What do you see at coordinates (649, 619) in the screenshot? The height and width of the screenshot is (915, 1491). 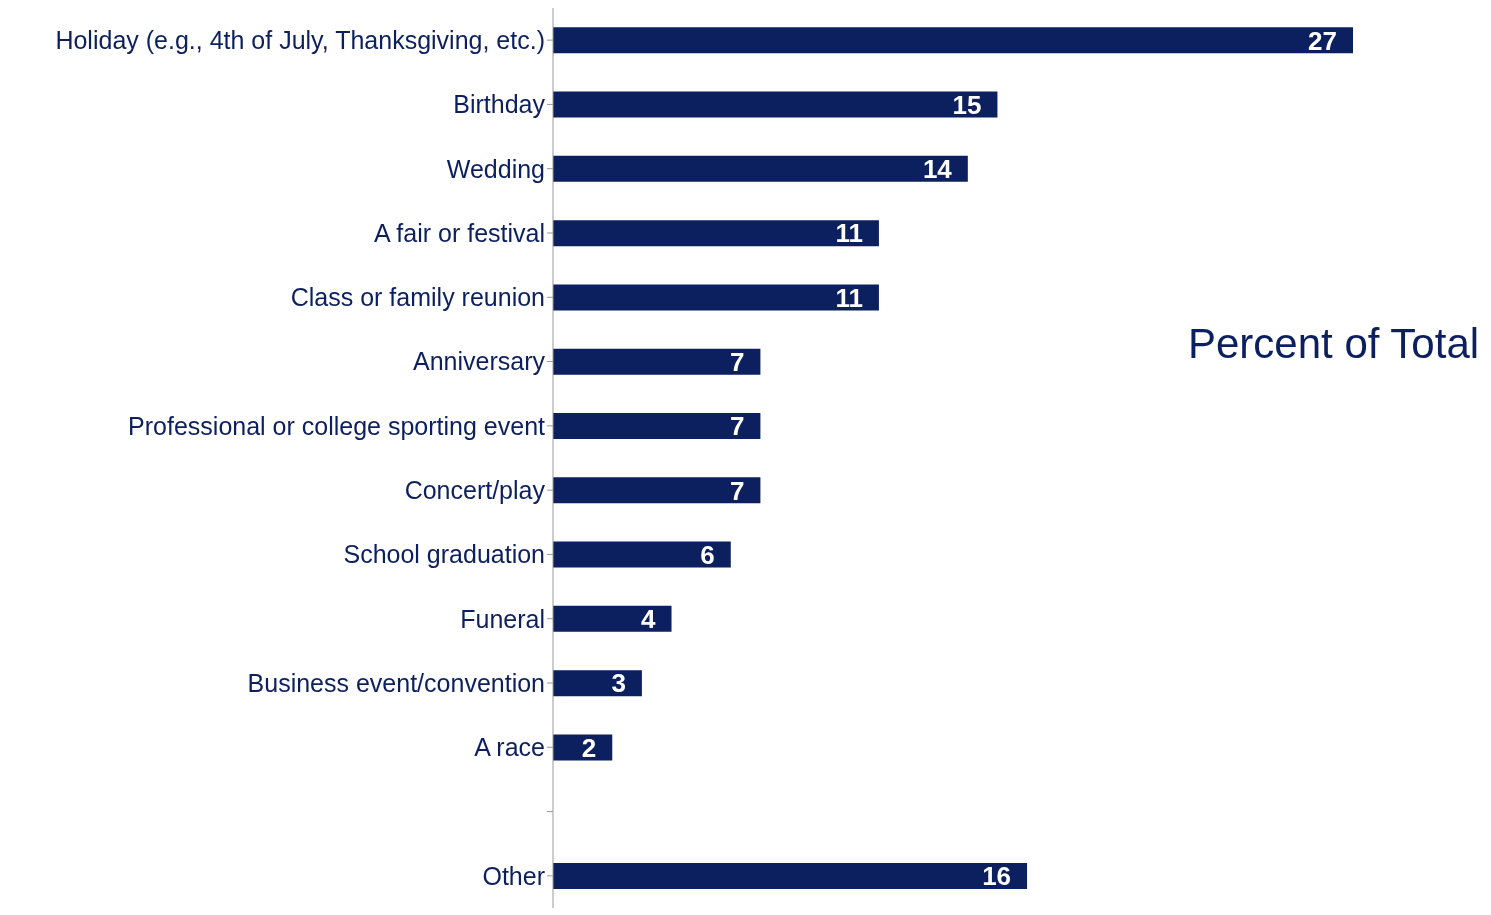 I see `data-label: 4` at bounding box center [649, 619].